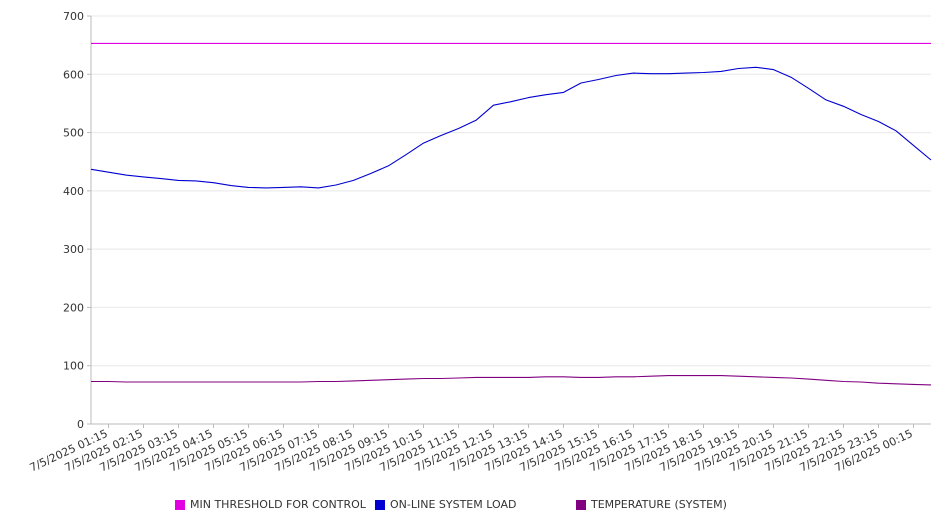  I want to click on legend-label: MIN THRESHOLD FOR CONTROL, so click(278, 504).